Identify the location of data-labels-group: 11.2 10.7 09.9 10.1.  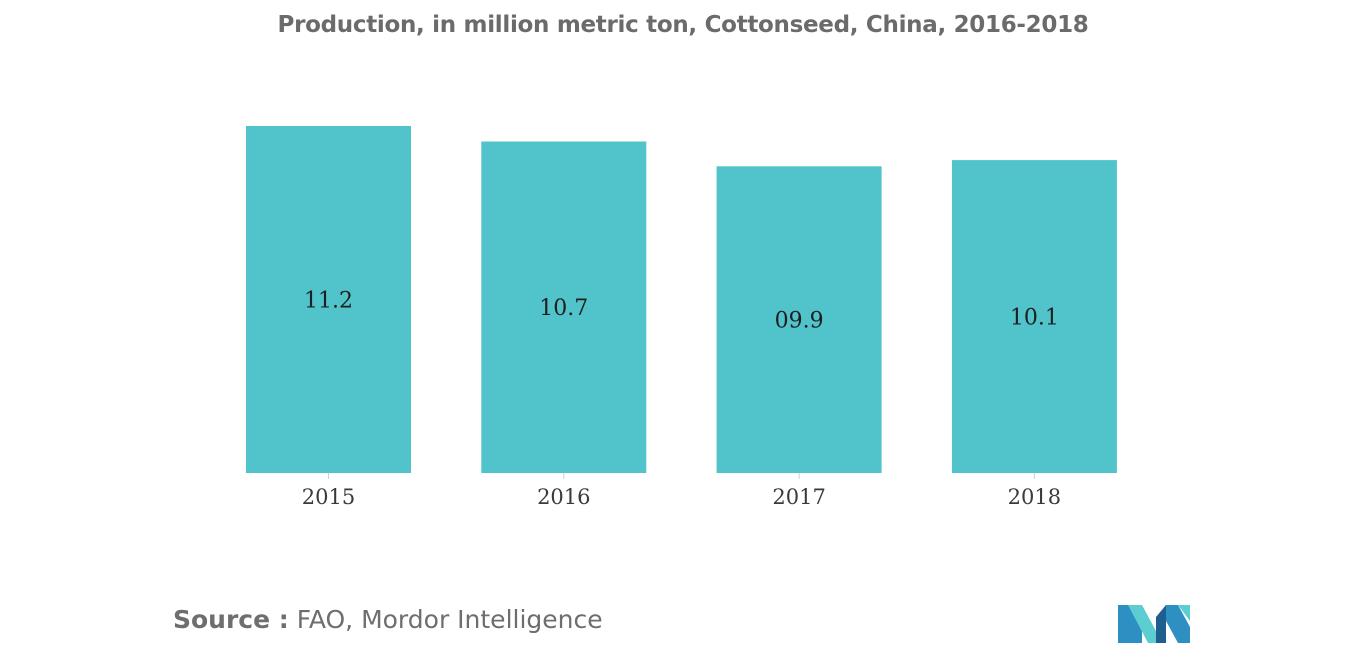
(681, 311).